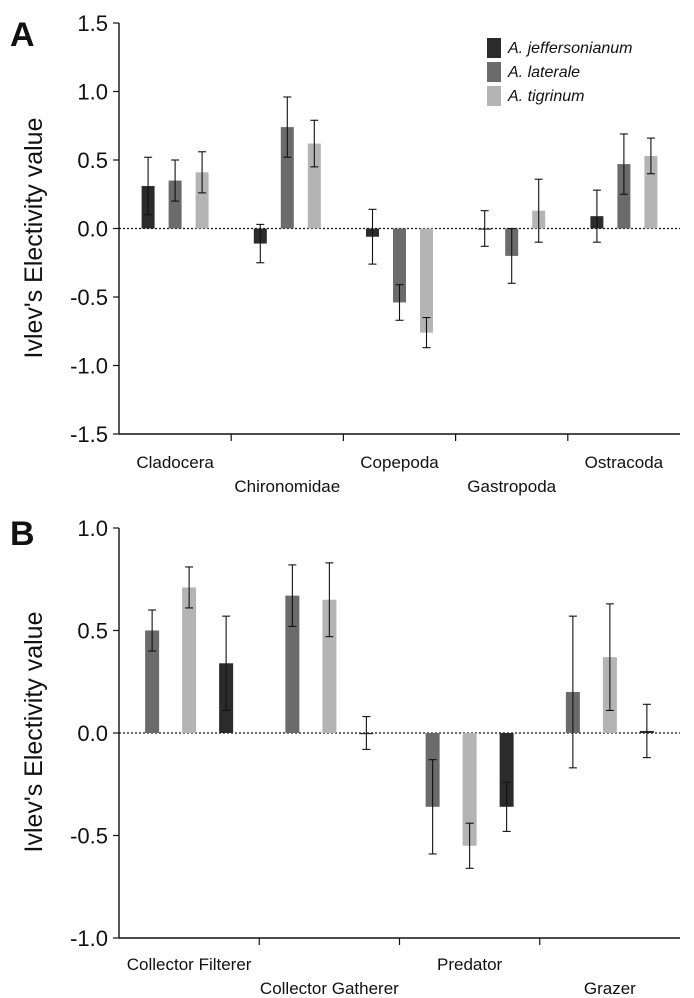 The image size is (694, 998). Describe the element at coordinates (22, 35) in the screenshot. I see `panel-a-letter: A` at that location.